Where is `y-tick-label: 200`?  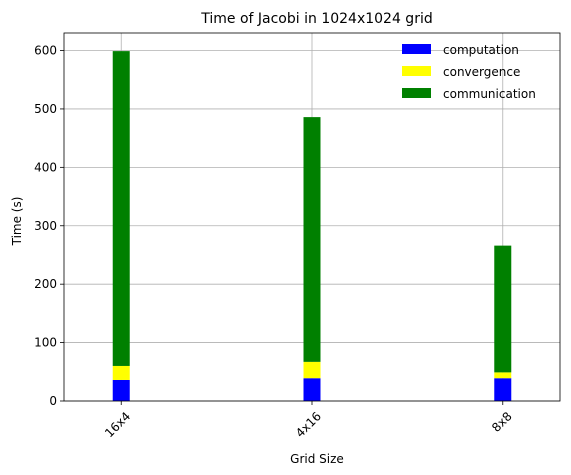
y-tick-label: 200 is located at coordinates (45, 284).